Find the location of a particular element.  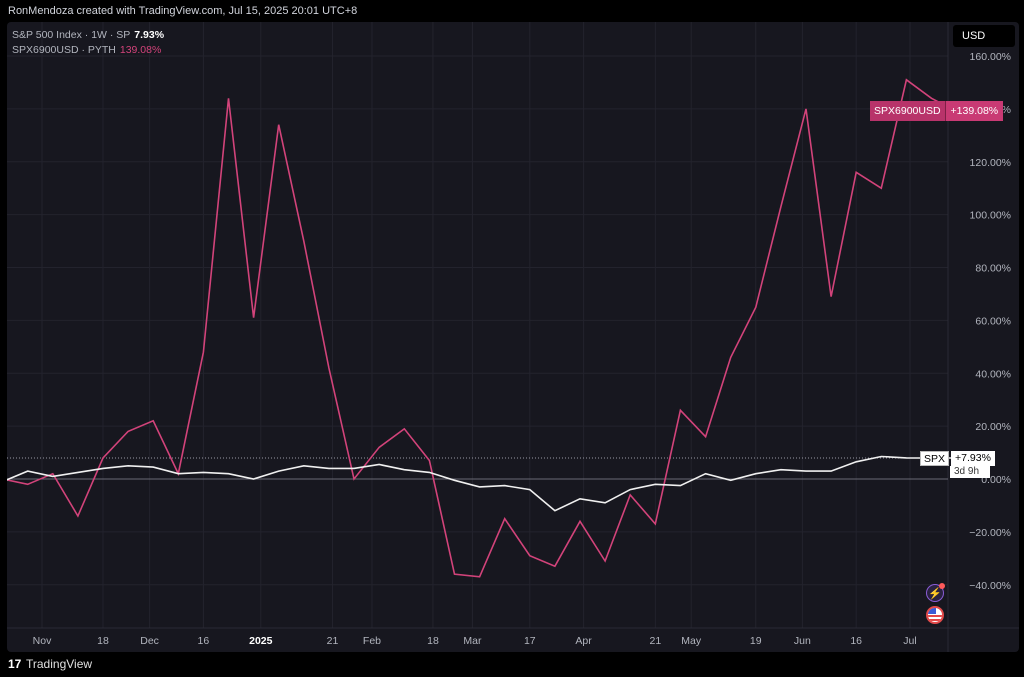

y-tick-label: −40.00% is located at coordinates (990, 586).